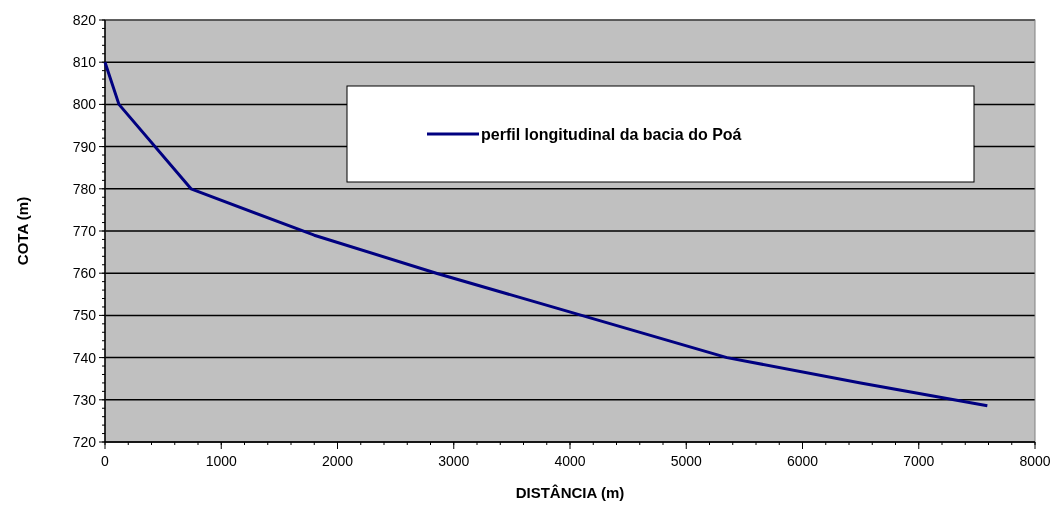  I want to click on x-tick-label: 1000, so click(221, 461).